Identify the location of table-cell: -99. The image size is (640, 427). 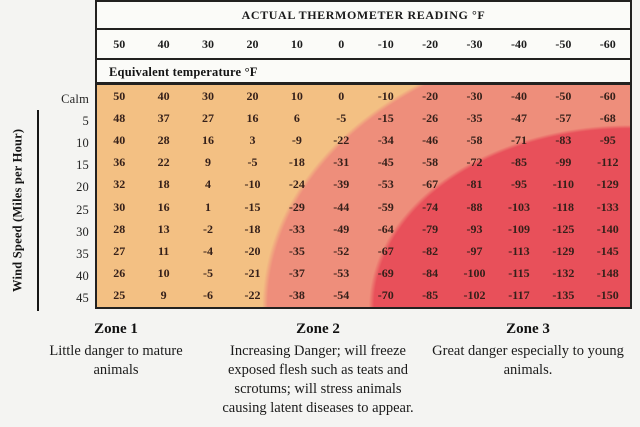
(563, 162).